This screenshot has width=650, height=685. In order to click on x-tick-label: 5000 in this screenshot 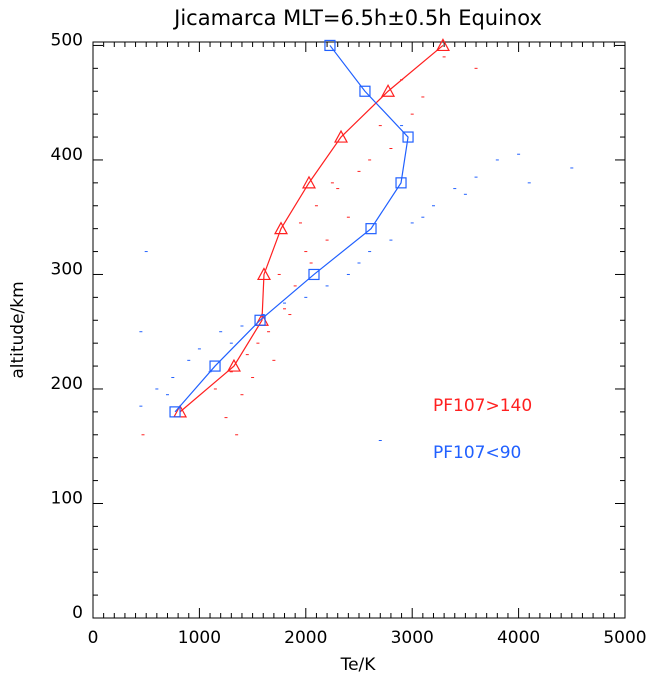, I will do `click(624, 638)`.